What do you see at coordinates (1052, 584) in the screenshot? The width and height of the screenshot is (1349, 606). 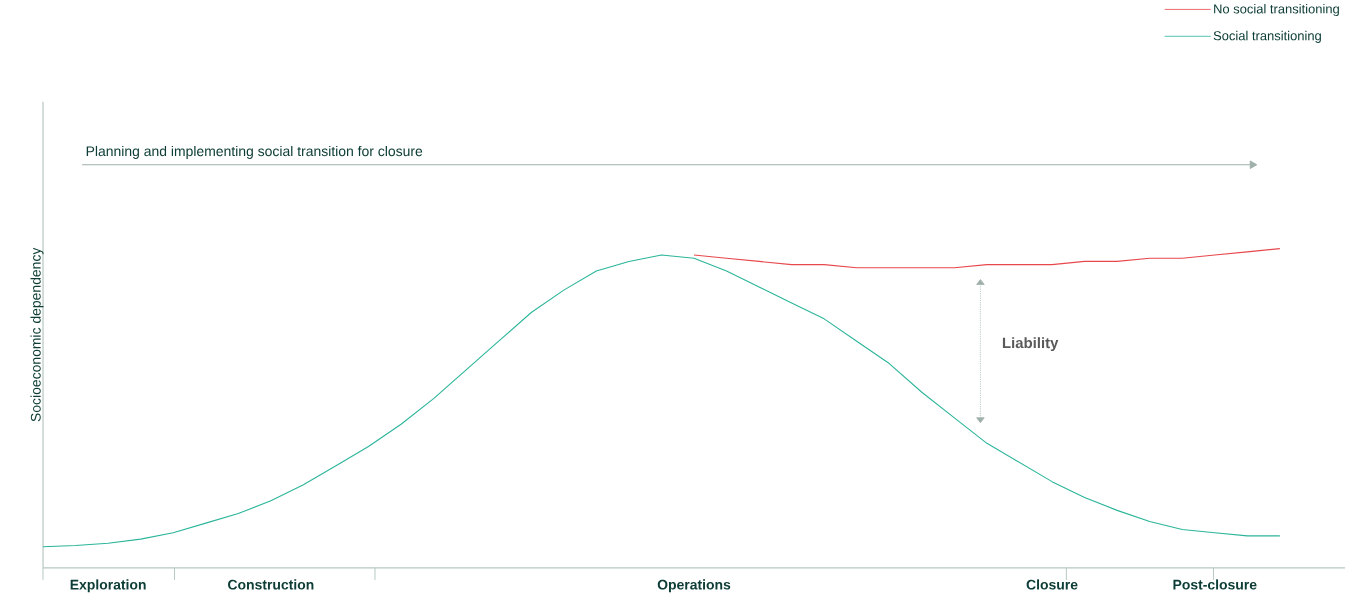 I see `x-tick-label: Closure` at bounding box center [1052, 584].